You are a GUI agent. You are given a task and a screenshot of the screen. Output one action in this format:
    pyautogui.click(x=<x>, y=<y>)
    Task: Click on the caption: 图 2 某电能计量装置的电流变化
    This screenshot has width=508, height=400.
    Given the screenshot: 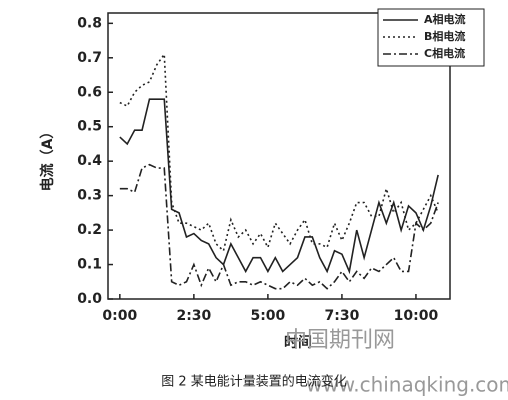 What is the action you would take?
    pyautogui.click(x=254, y=382)
    